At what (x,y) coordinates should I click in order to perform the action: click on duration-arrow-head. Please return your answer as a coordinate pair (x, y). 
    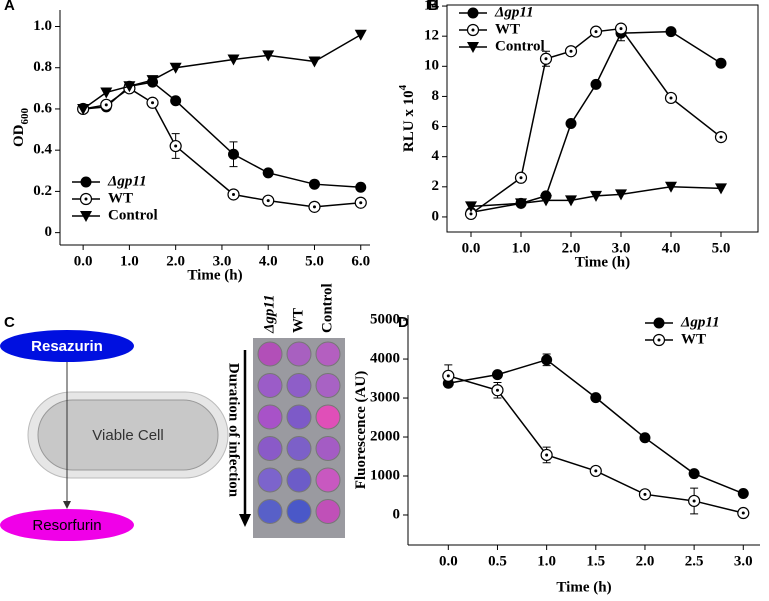
    Looking at the image, I should click on (245, 520).